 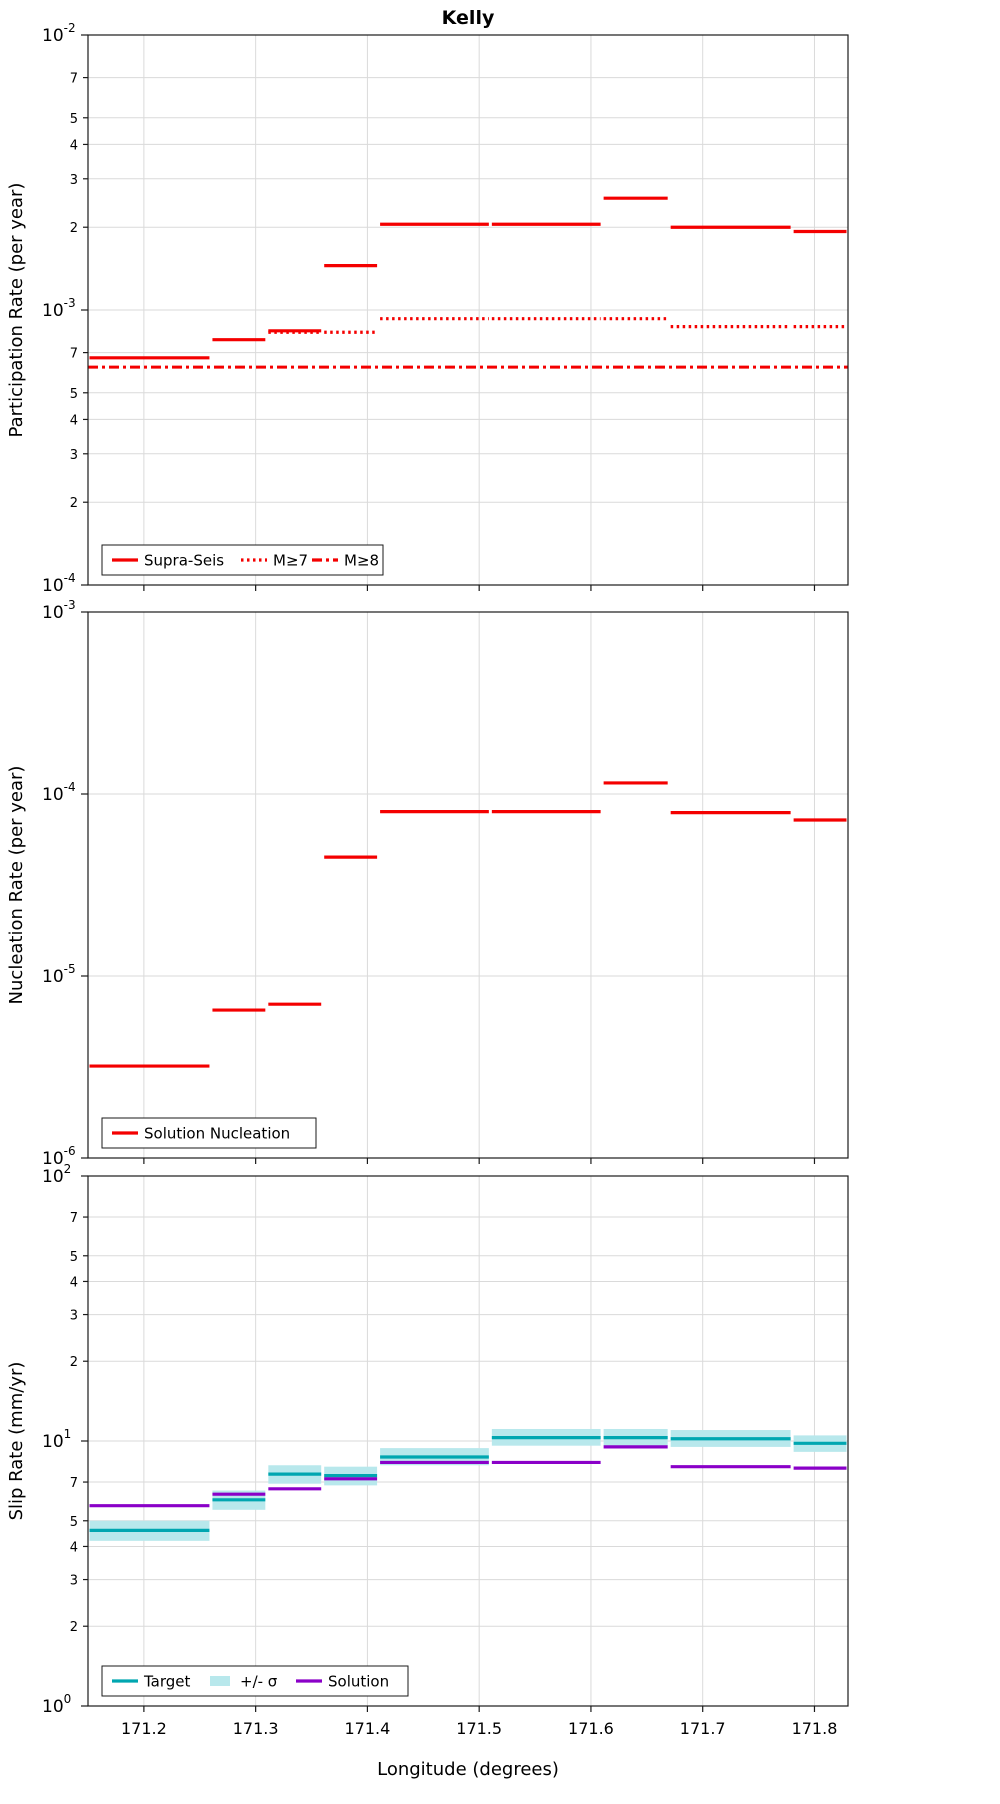 What do you see at coordinates (59, 974) in the screenshot?
I see `ytick-label: 10⁻⁵` at bounding box center [59, 974].